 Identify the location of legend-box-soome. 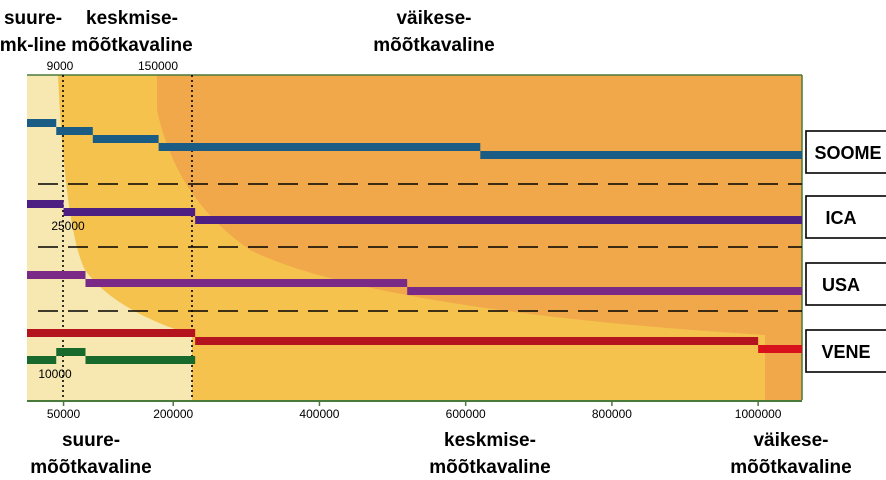
(845, 152).